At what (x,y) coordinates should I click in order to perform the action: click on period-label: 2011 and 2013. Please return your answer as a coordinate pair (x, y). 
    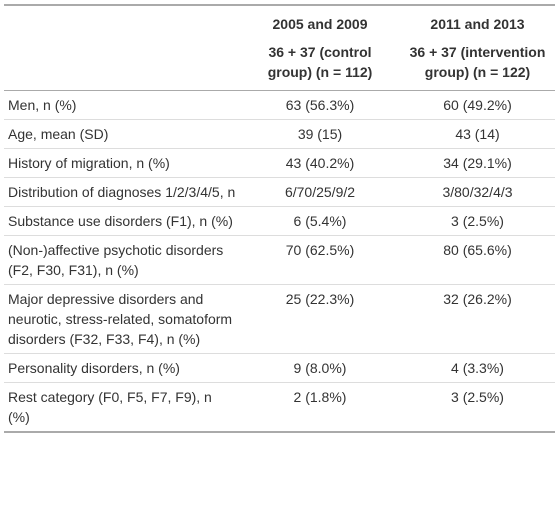
    Looking at the image, I should click on (477, 24).